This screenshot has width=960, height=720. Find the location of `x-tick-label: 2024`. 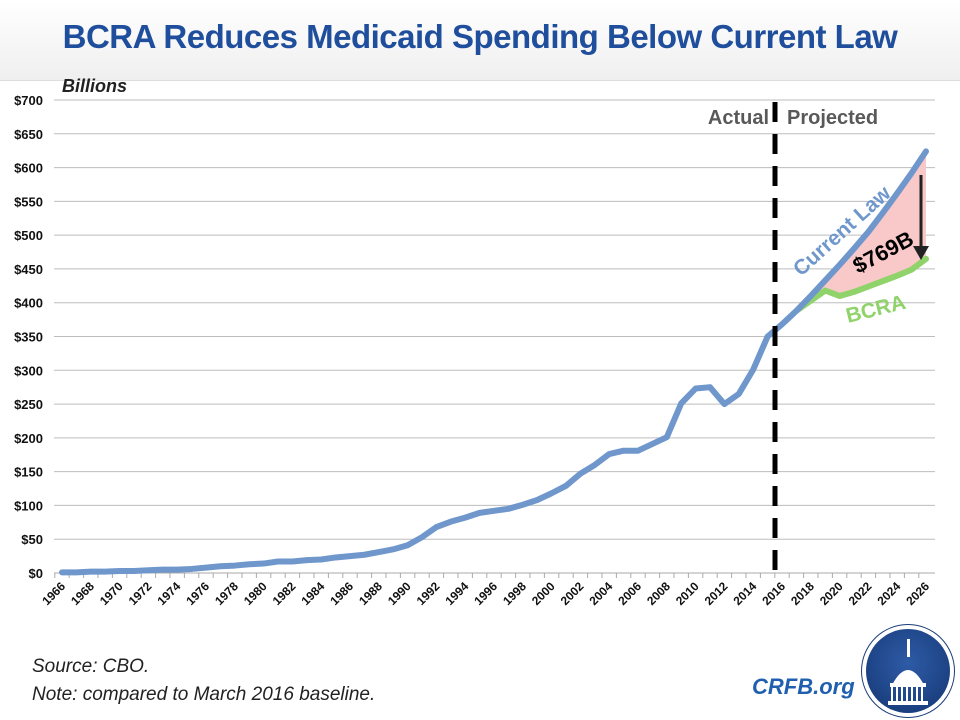

x-tick-label: 2024 is located at coordinates (889, 593).